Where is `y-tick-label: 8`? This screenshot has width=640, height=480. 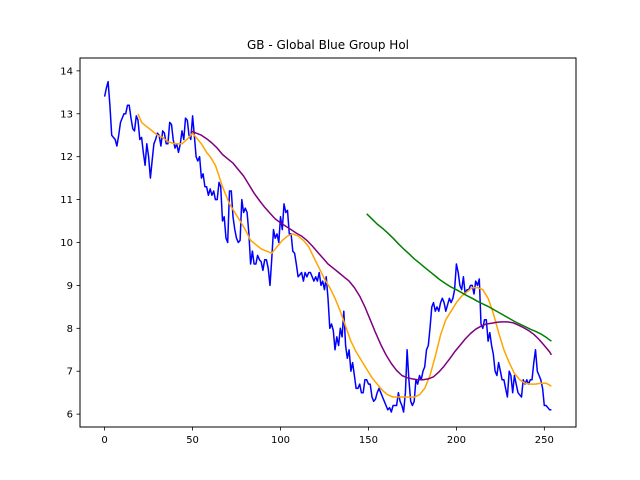 y-tick-label: 8 is located at coordinates (70, 329).